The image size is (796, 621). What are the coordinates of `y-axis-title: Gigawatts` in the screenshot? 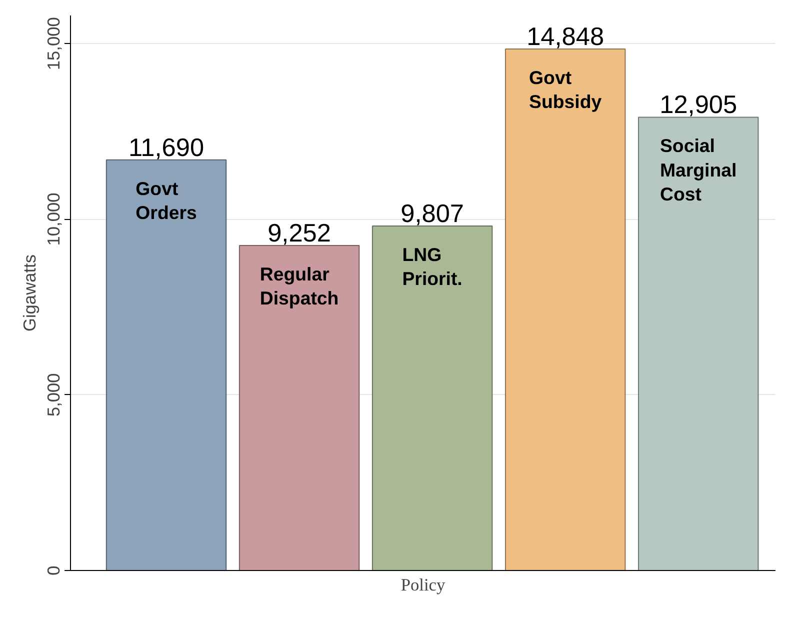 It's located at (30, 293).